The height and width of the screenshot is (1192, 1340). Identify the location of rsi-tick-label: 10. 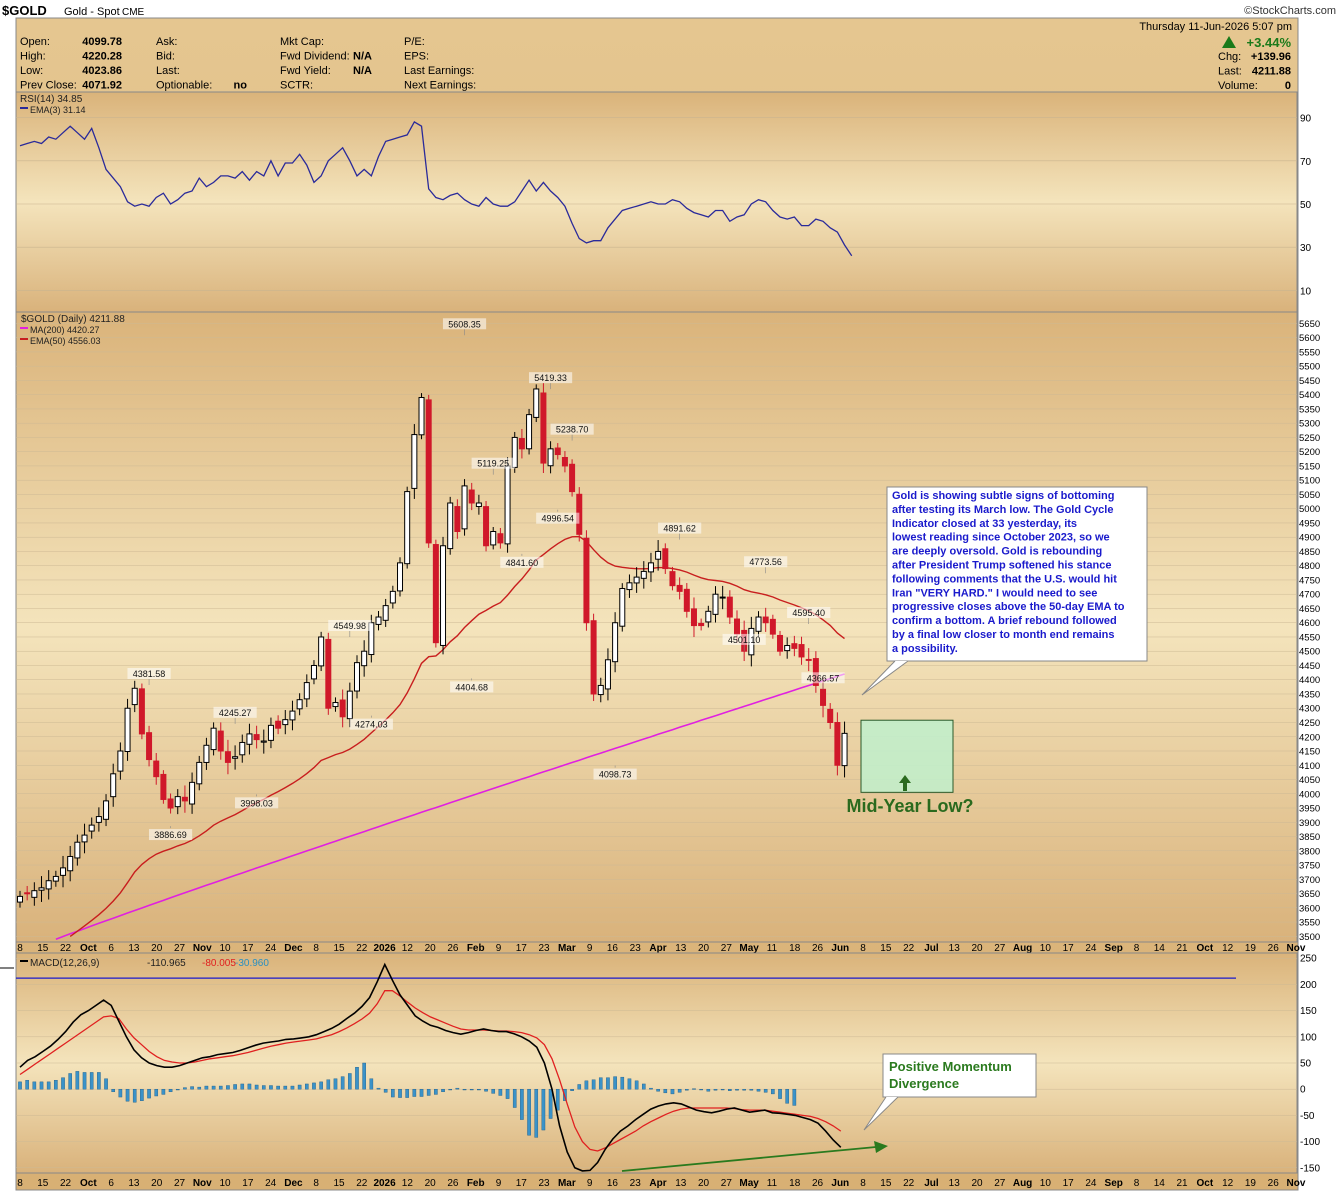
(1306, 291).